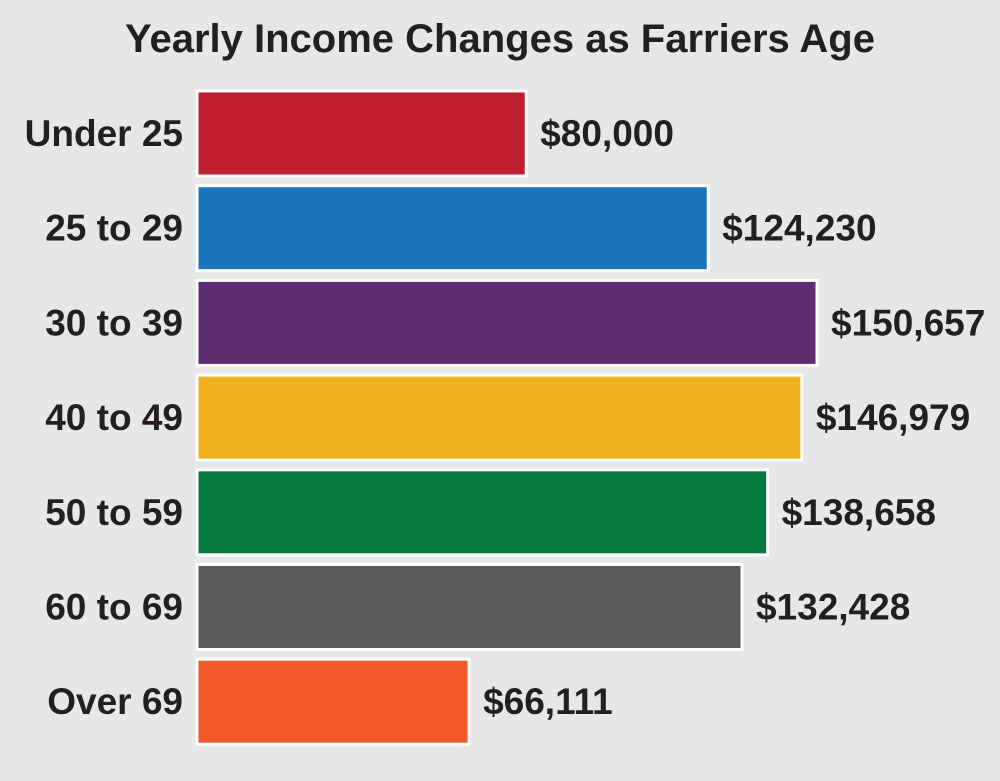 The width and height of the screenshot is (1000, 781). I want to click on category-label-3: 40 to 49, so click(114, 417).